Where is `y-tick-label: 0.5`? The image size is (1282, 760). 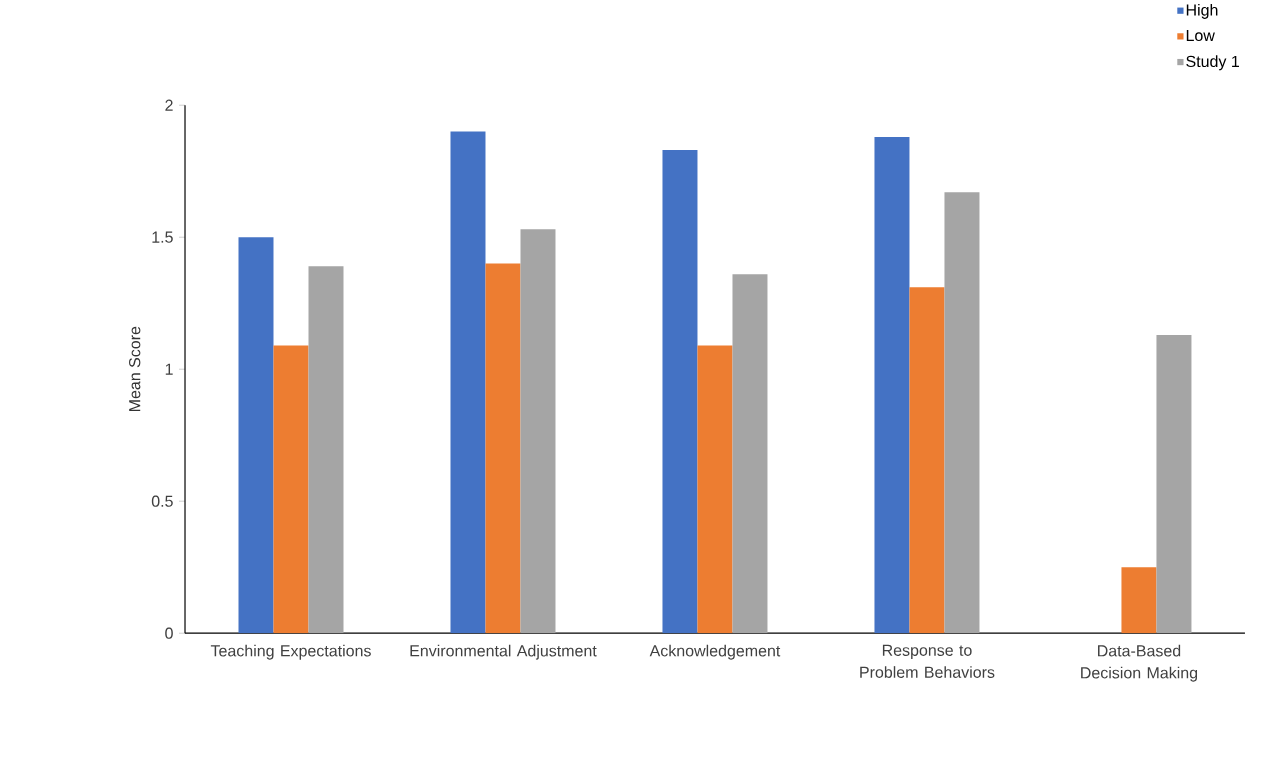 y-tick-label: 0.5 is located at coordinates (162, 501).